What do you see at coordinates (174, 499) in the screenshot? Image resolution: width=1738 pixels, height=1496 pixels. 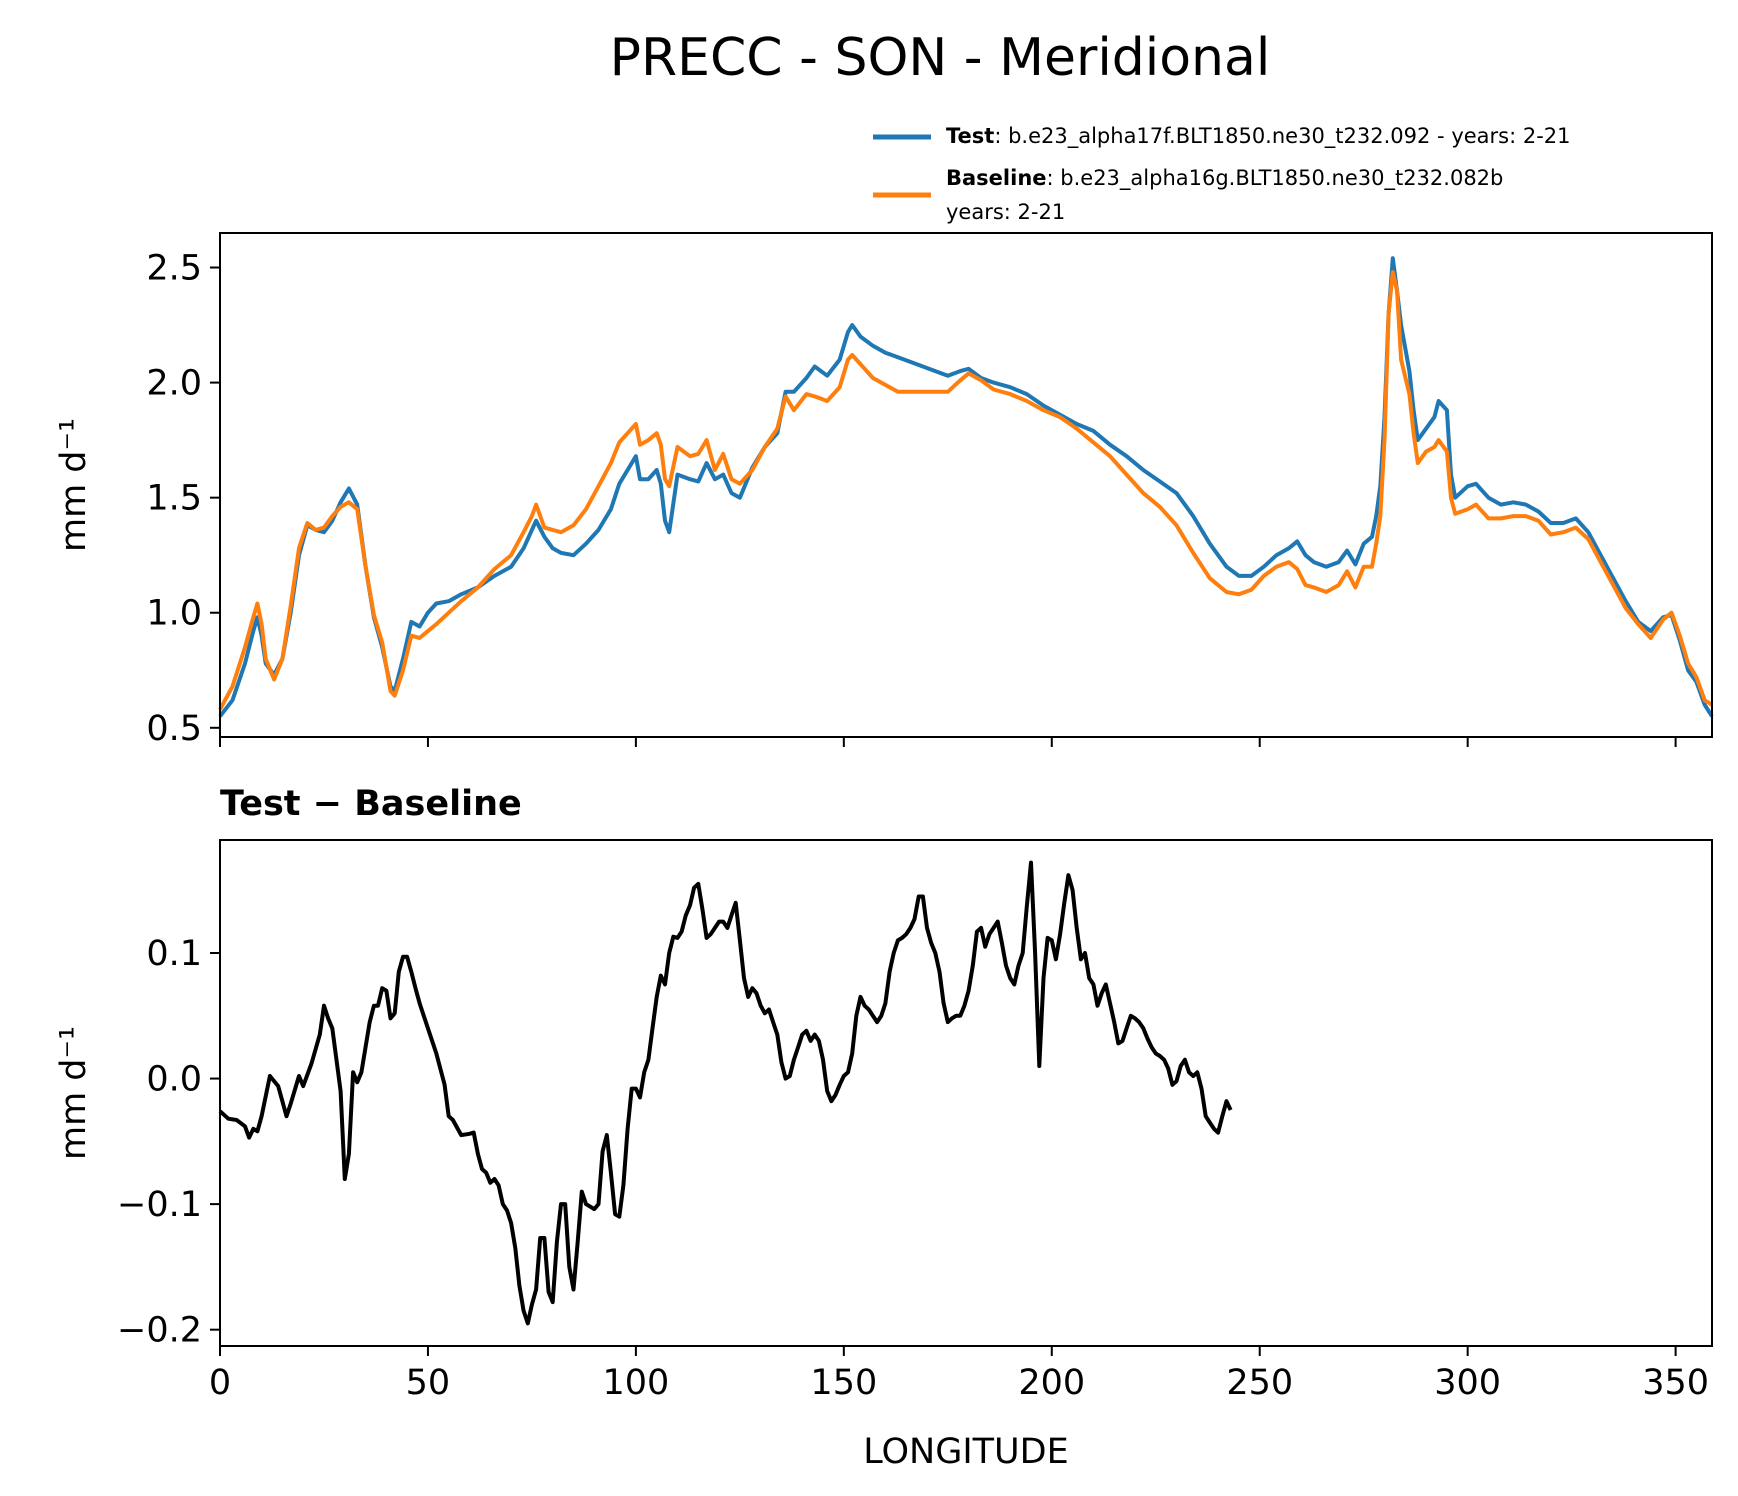 I see `y-tick-label: 1.5` at bounding box center [174, 499].